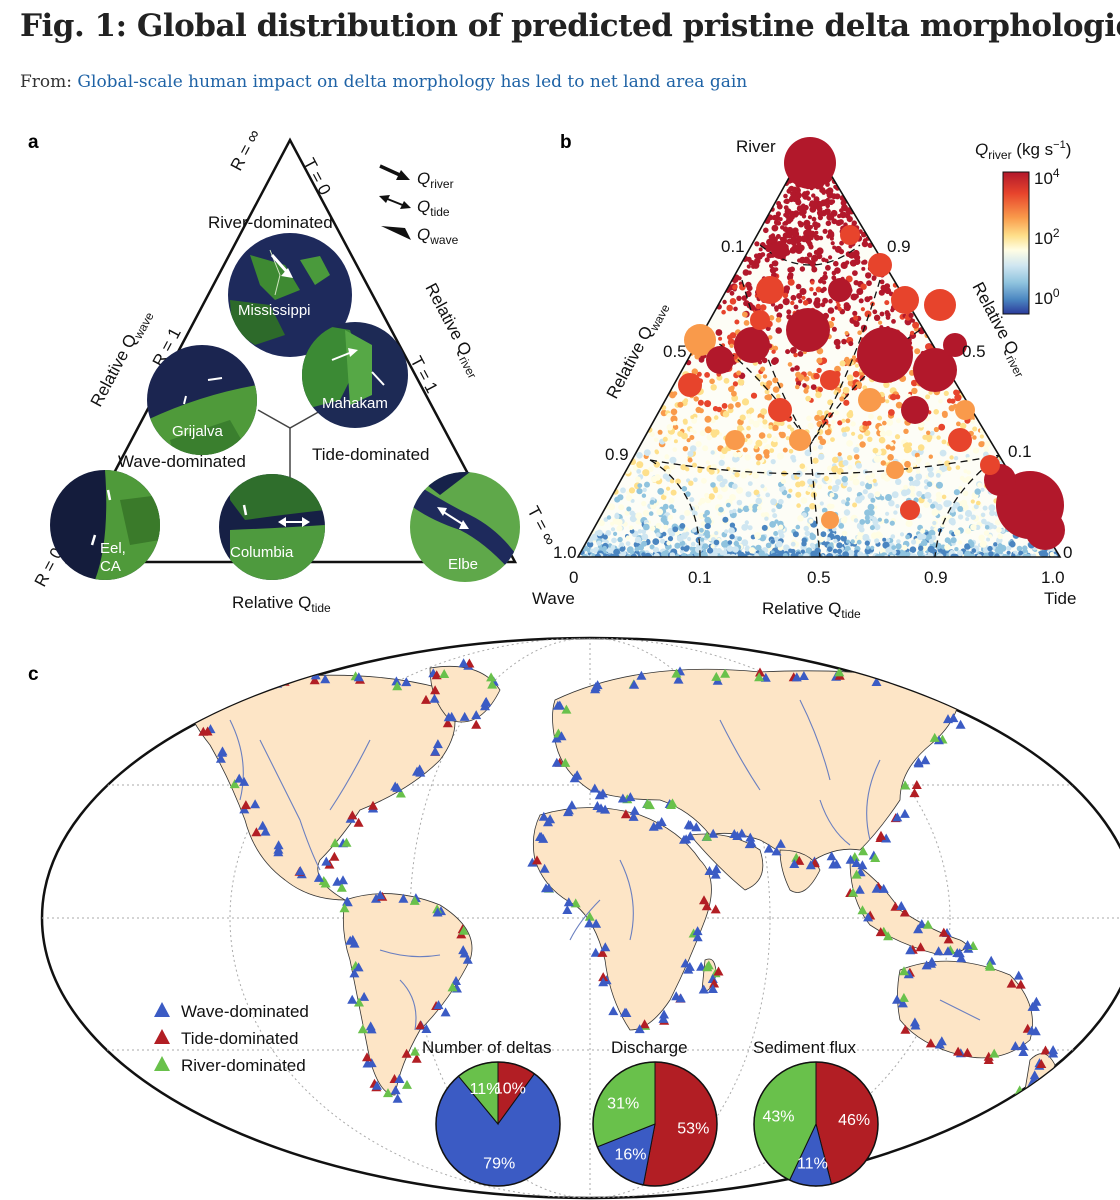  I want to click on flux-legend: Qriver Qtide Qwave, so click(419, 205).